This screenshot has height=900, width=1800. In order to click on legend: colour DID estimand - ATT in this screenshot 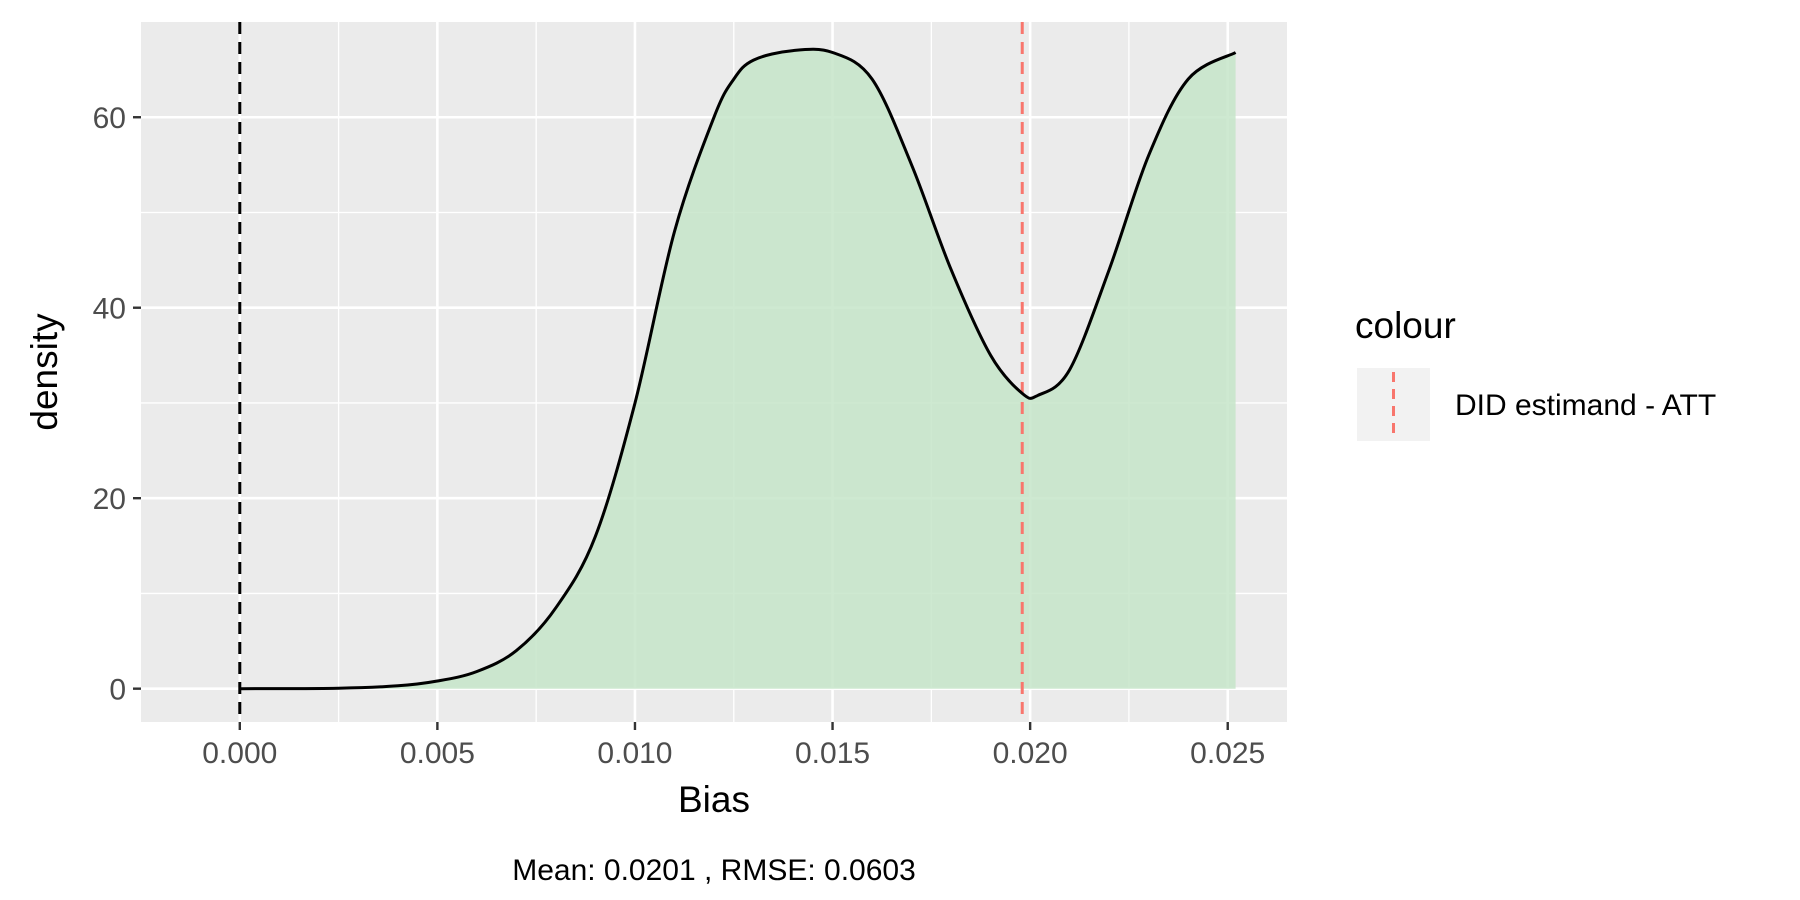, I will do `click(1535, 373)`.